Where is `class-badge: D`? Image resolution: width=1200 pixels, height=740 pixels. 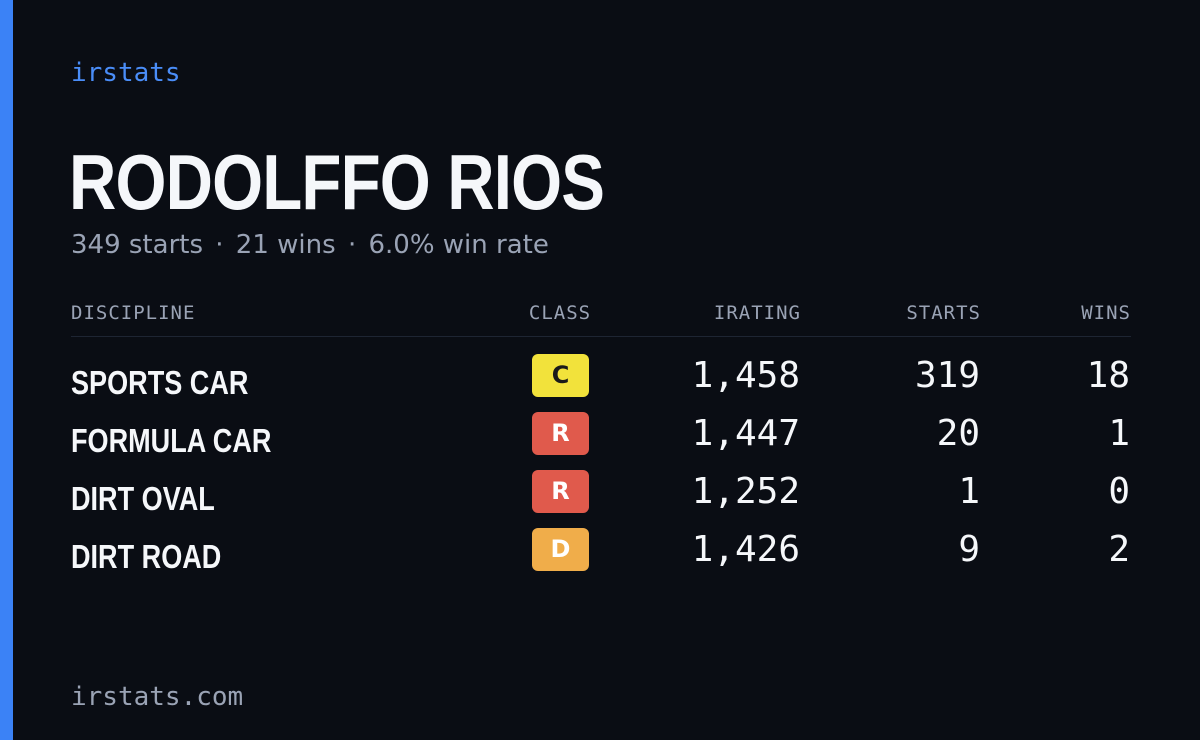
class-badge: D is located at coordinates (560, 549).